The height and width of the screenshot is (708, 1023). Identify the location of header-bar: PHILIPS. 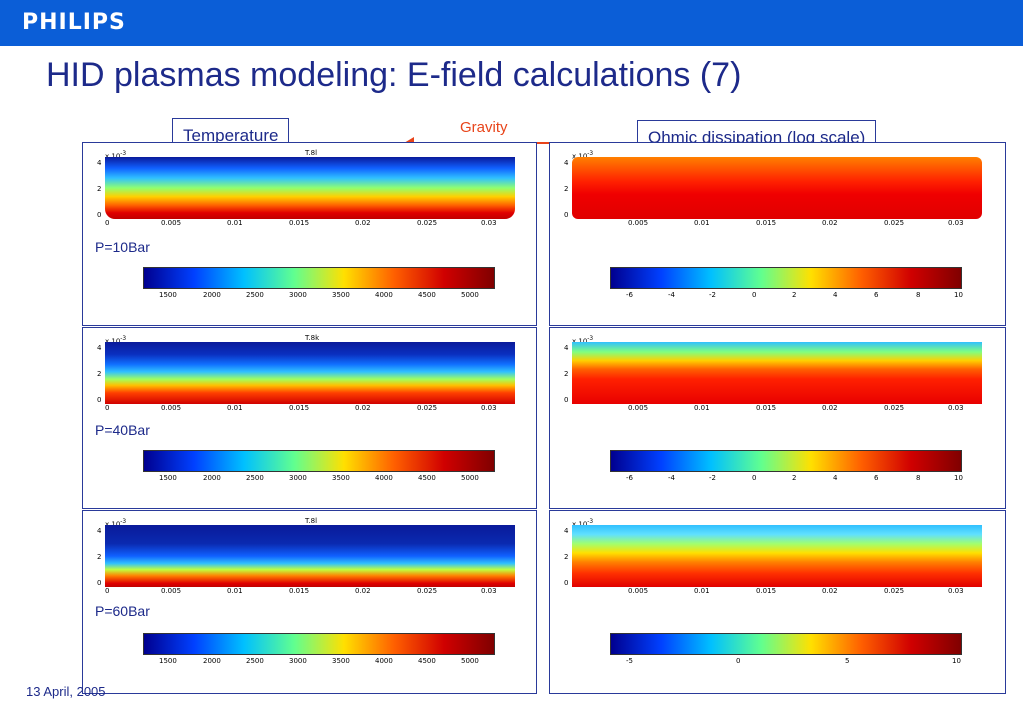
(511, 23).